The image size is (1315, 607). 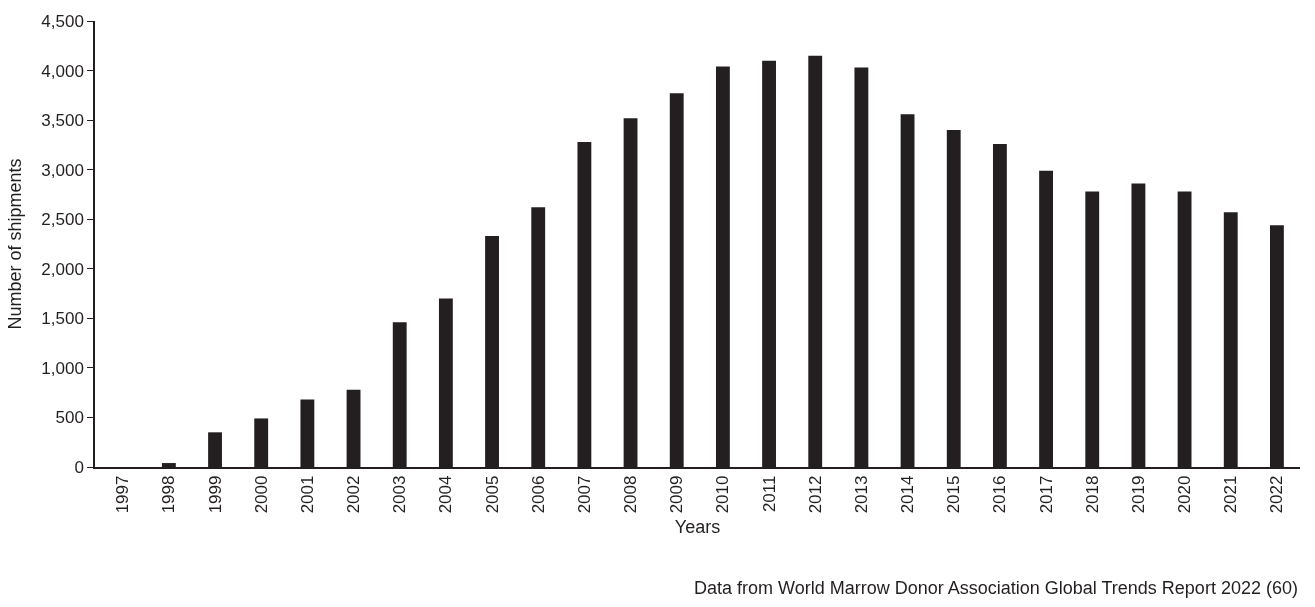 What do you see at coordinates (1231, 494) in the screenshot?
I see `x-tick-label: 2021` at bounding box center [1231, 494].